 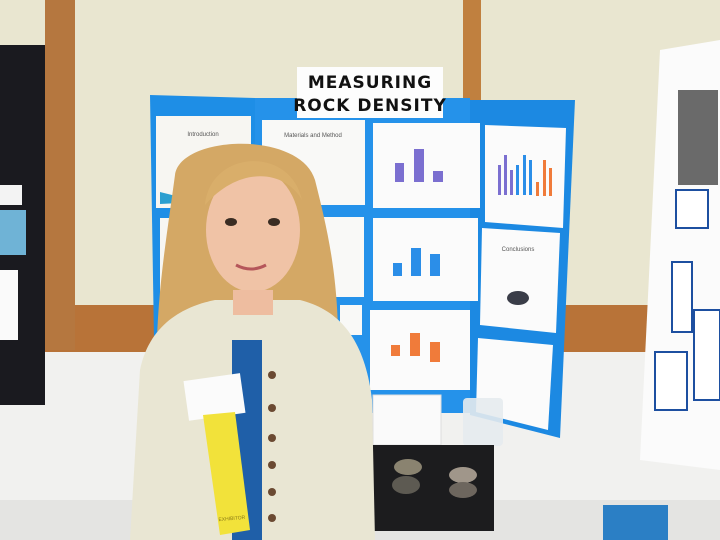 What do you see at coordinates (525, 175) in the screenshot?
I see `multi-bar-chart` at bounding box center [525, 175].